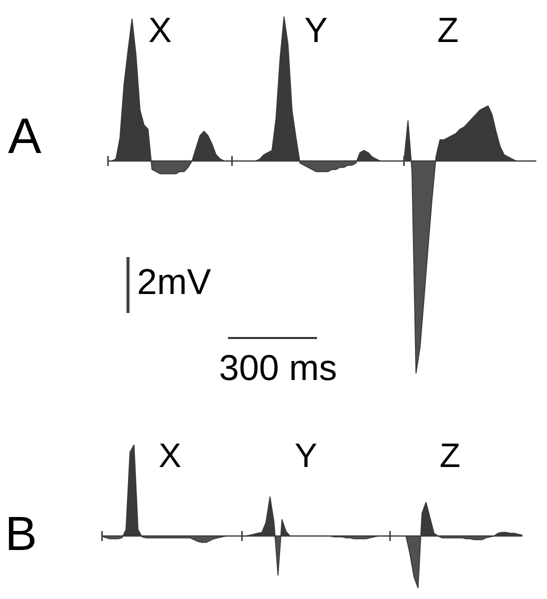  What do you see at coordinates (174, 281) in the screenshot?
I see `annotation: 2mV` at bounding box center [174, 281].